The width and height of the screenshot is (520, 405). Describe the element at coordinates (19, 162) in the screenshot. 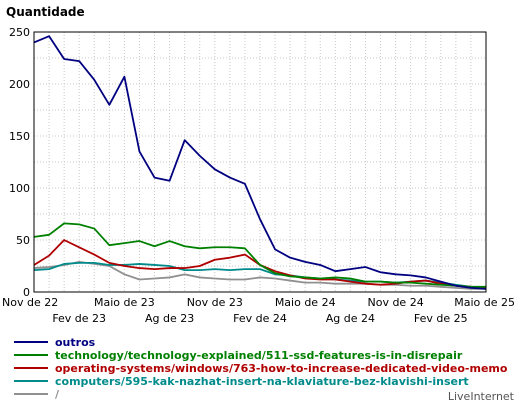

I see `y-axis-ticks: 0 50 100 150 200 250` at that location.